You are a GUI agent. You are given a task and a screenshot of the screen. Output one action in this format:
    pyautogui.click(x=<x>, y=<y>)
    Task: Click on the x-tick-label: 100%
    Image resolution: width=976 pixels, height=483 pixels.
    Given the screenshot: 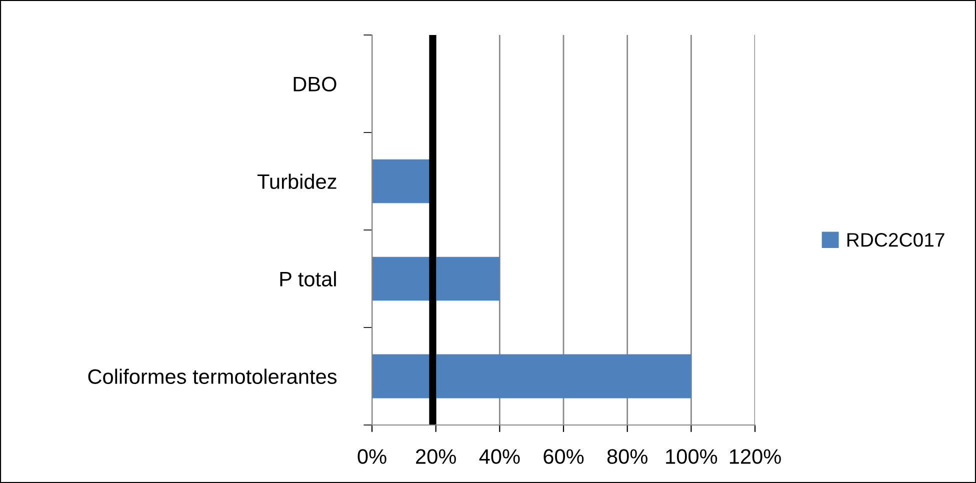 What is the action you would take?
    pyautogui.click(x=692, y=456)
    